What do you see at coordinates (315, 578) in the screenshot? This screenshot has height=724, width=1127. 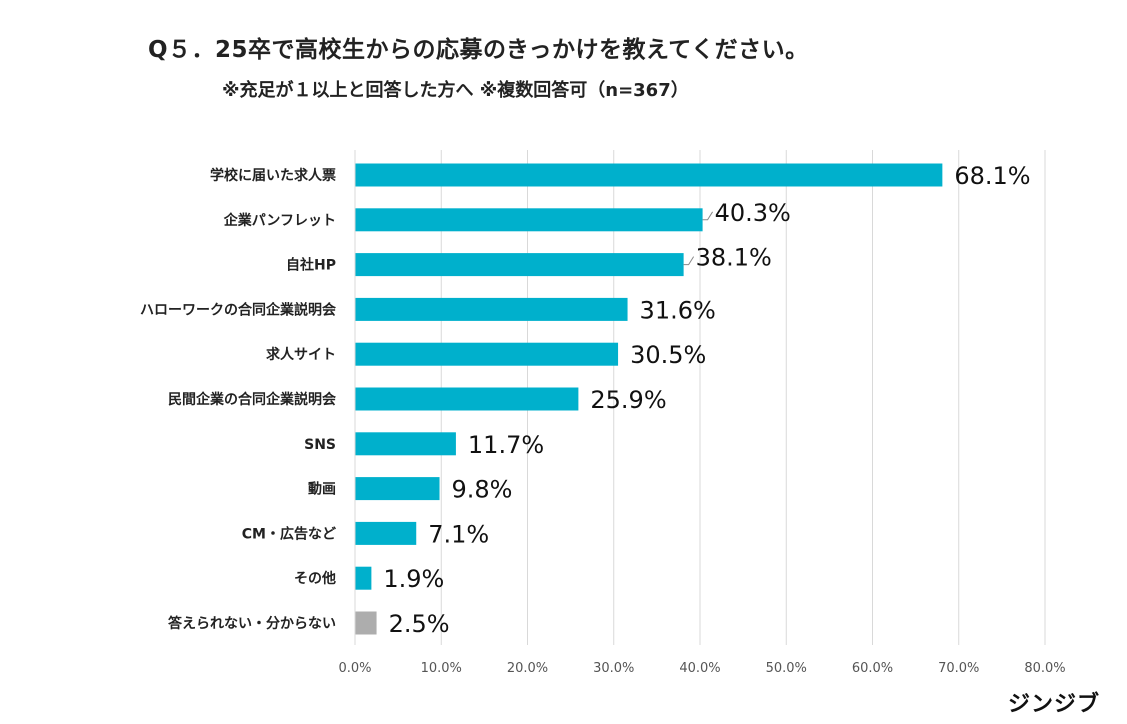 I see `category-label: その他` at bounding box center [315, 578].